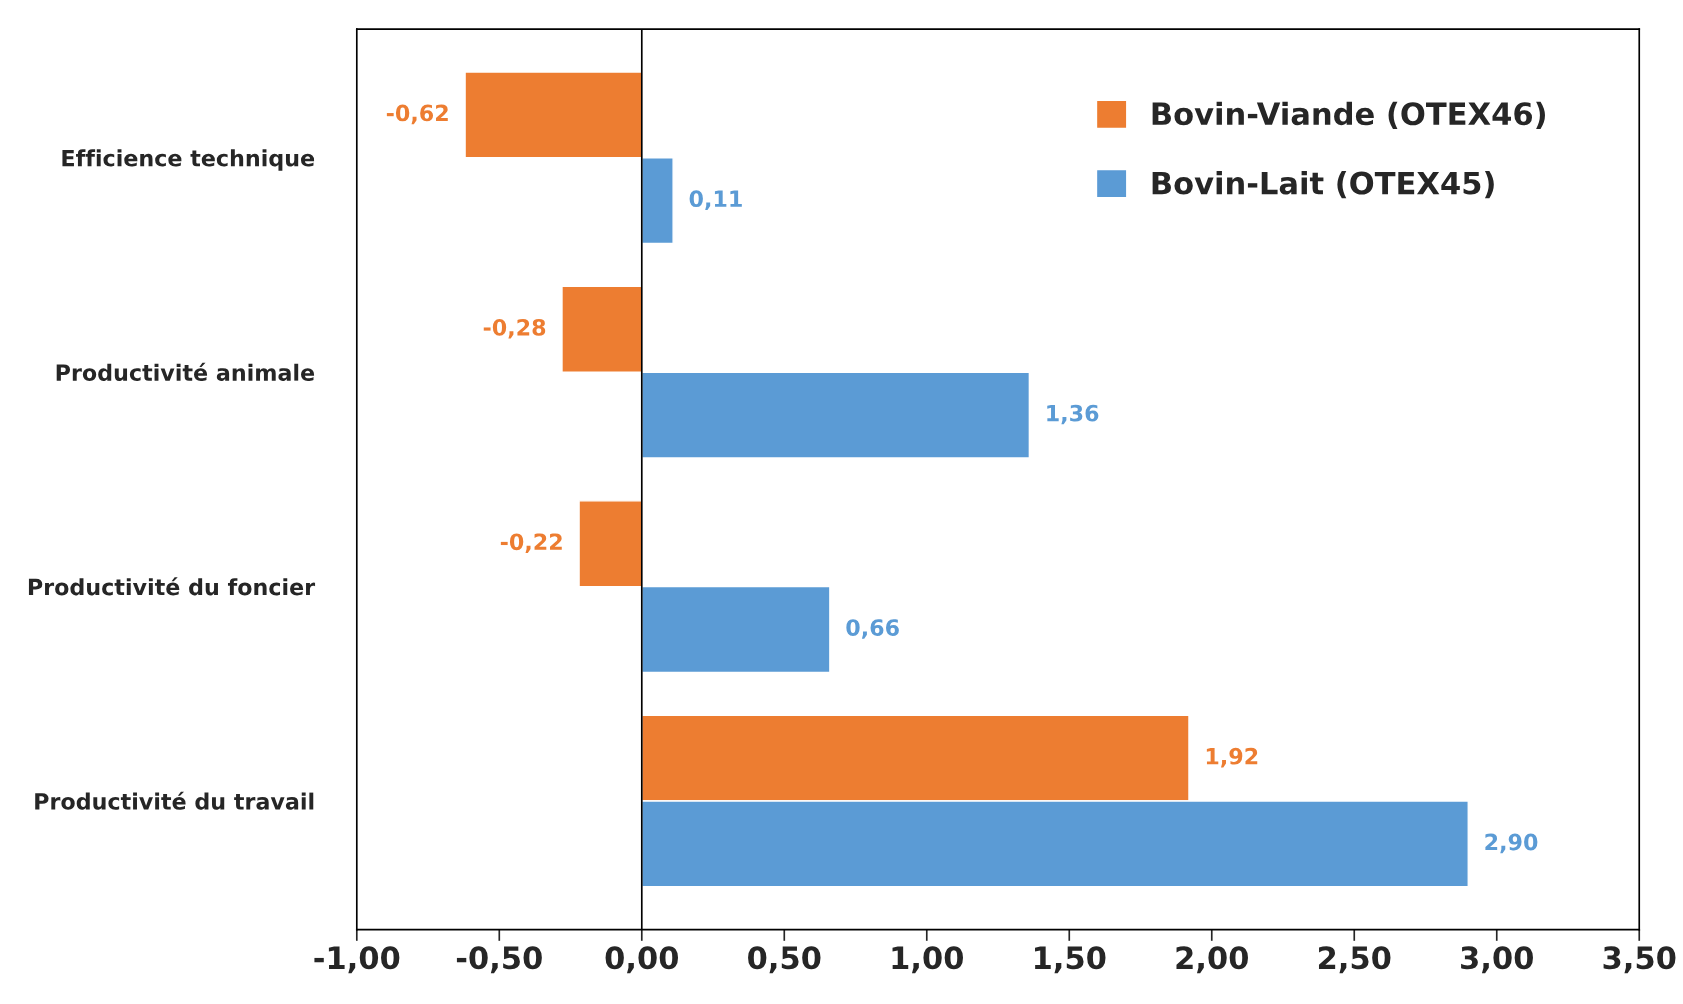 Image resolution: width=1683 pixels, height=1004 pixels. Describe the element at coordinates (514, 328) in the screenshot. I see `data-label: -0,28` at that location.